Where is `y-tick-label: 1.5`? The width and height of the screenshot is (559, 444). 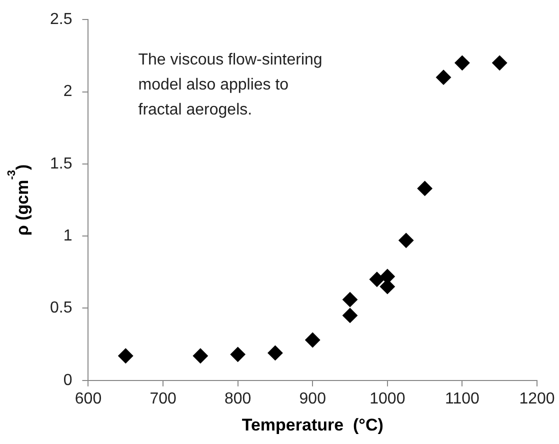 y-tick-label: 1.5 is located at coordinates (61, 163).